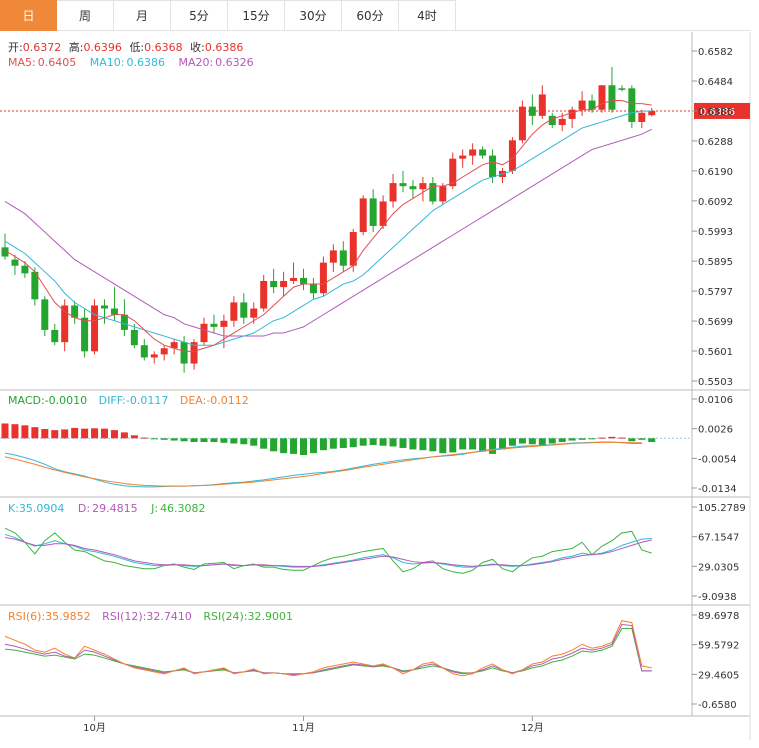 This screenshot has width=759, height=748. What do you see at coordinates (107, 508) in the screenshot?
I see `kdj-readout: K:35.0904 D: 29.4815 J: 46.3082` at bounding box center [107, 508].